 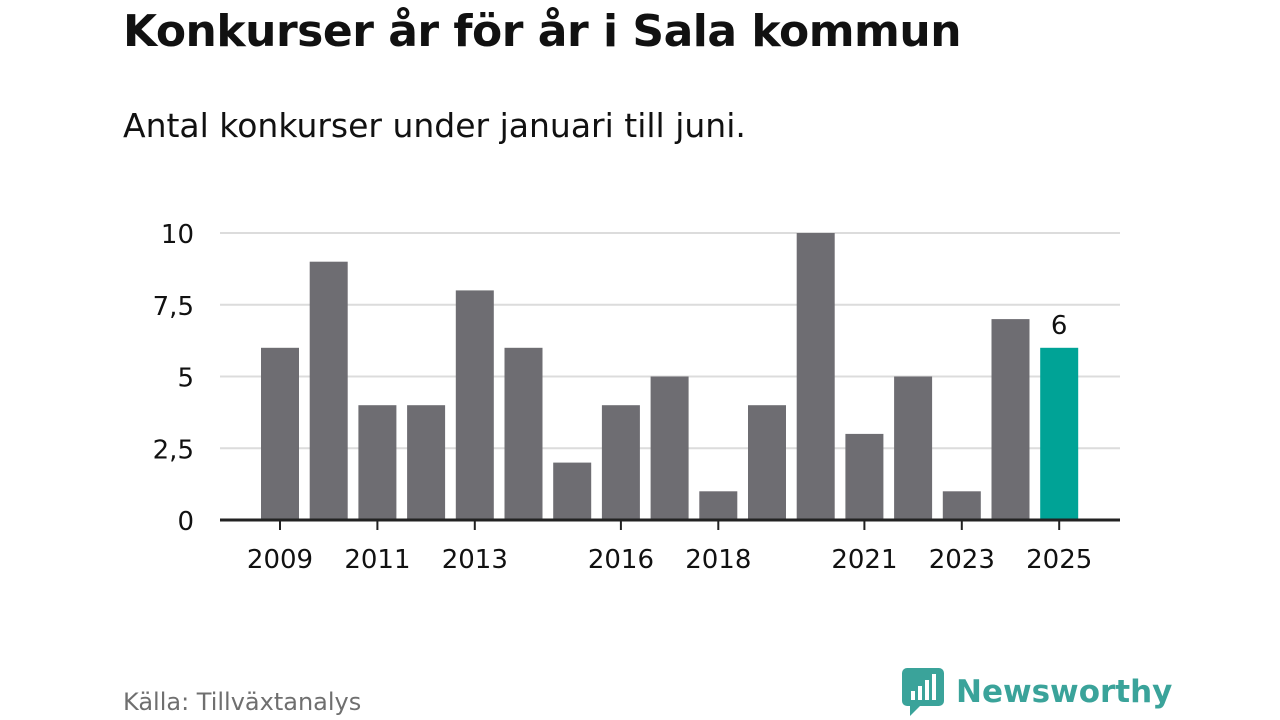 What do you see at coordinates (173, 450) in the screenshot?
I see `y-tick-label: 2,5` at bounding box center [173, 450].